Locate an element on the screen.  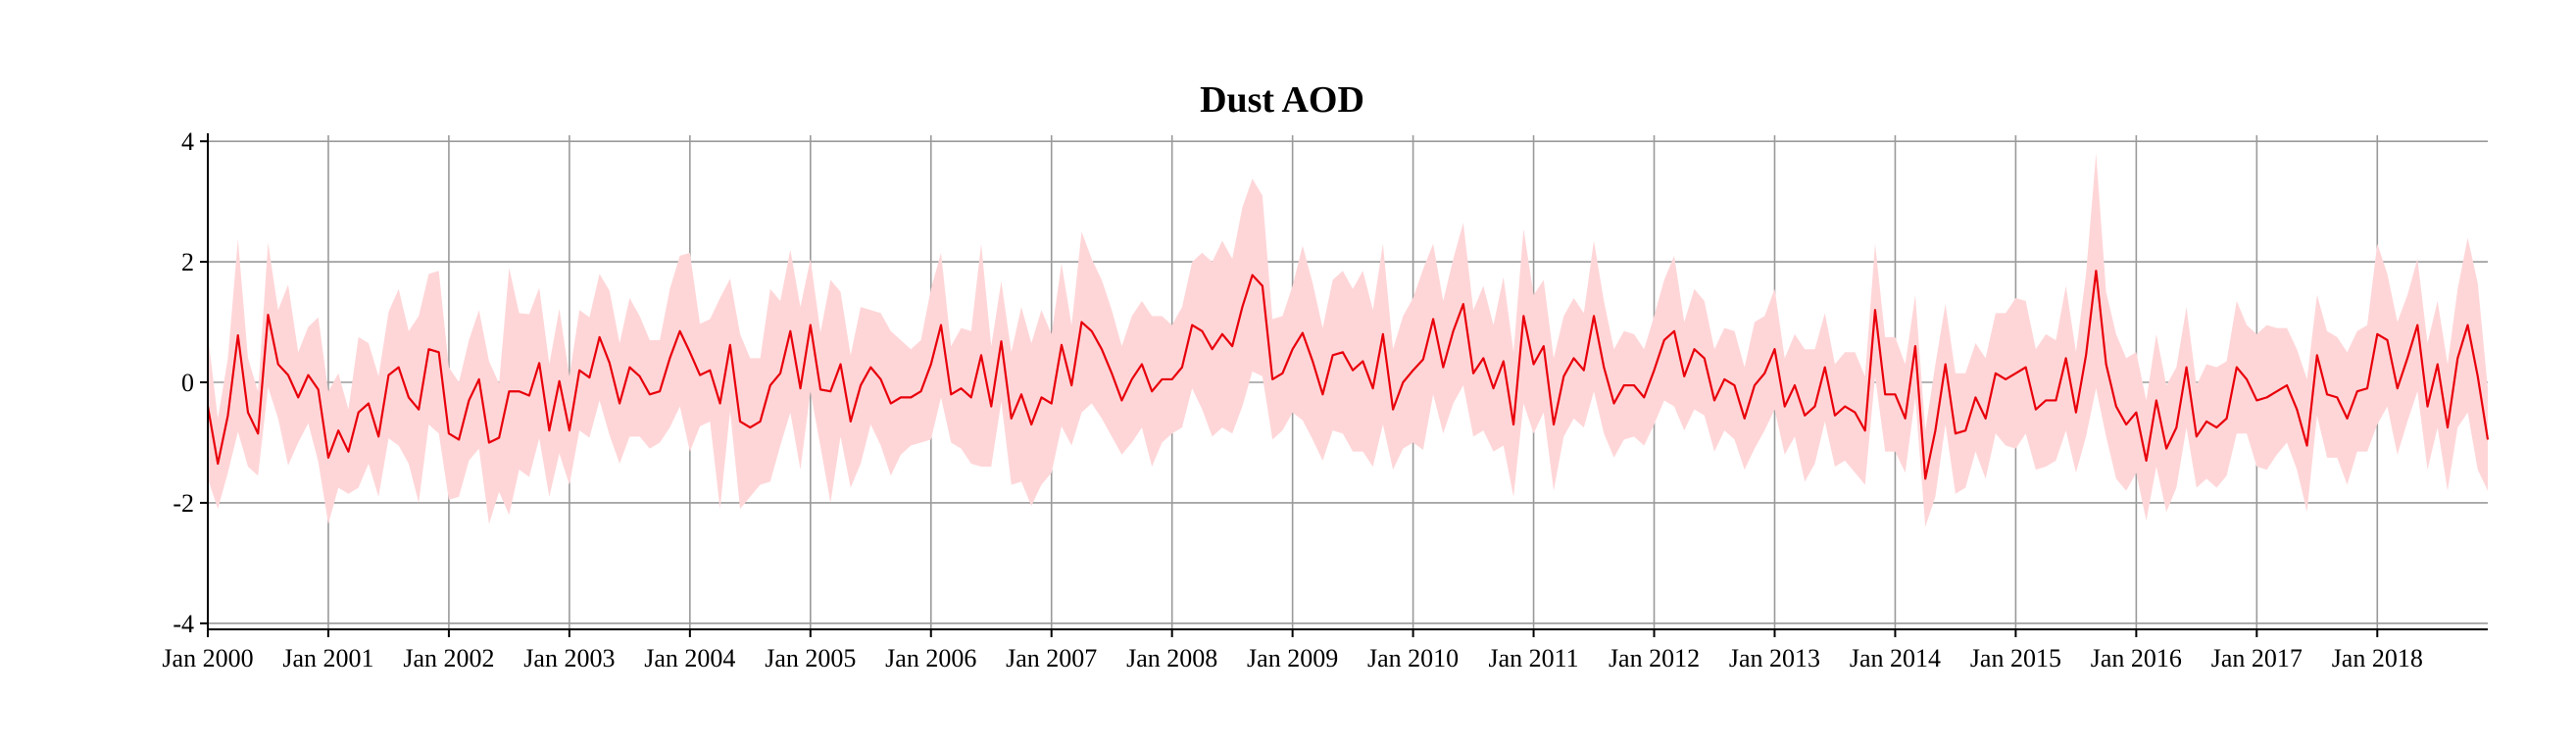
x-tick-label: Jan 2008 is located at coordinates (1171, 658).